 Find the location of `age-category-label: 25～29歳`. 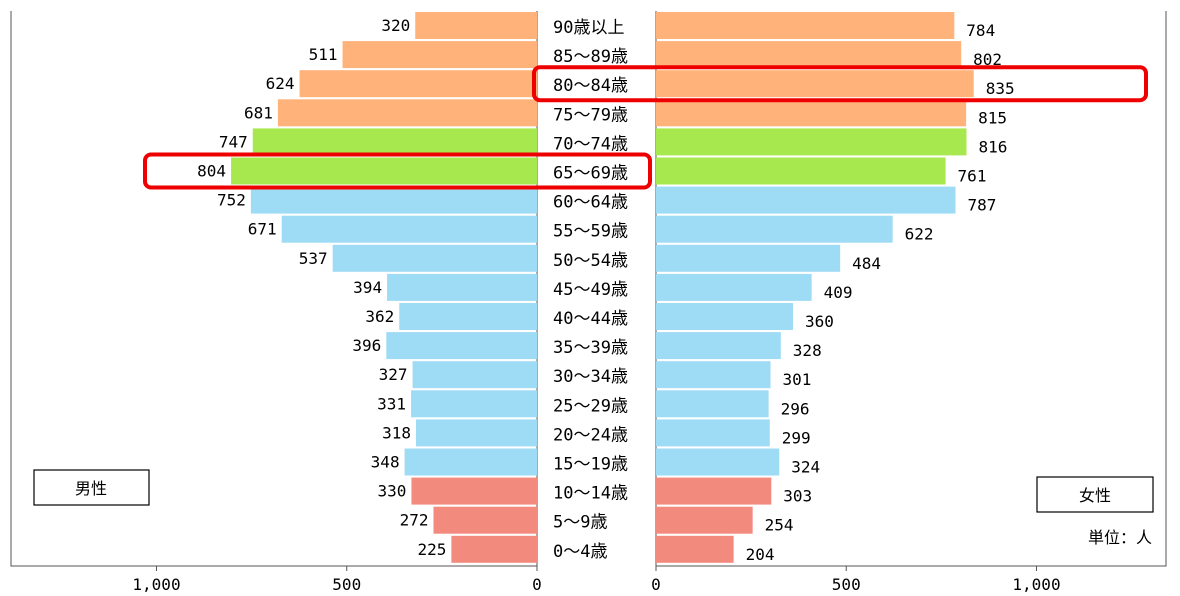

age-category-label: 25～29歳 is located at coordinates (590, 406).